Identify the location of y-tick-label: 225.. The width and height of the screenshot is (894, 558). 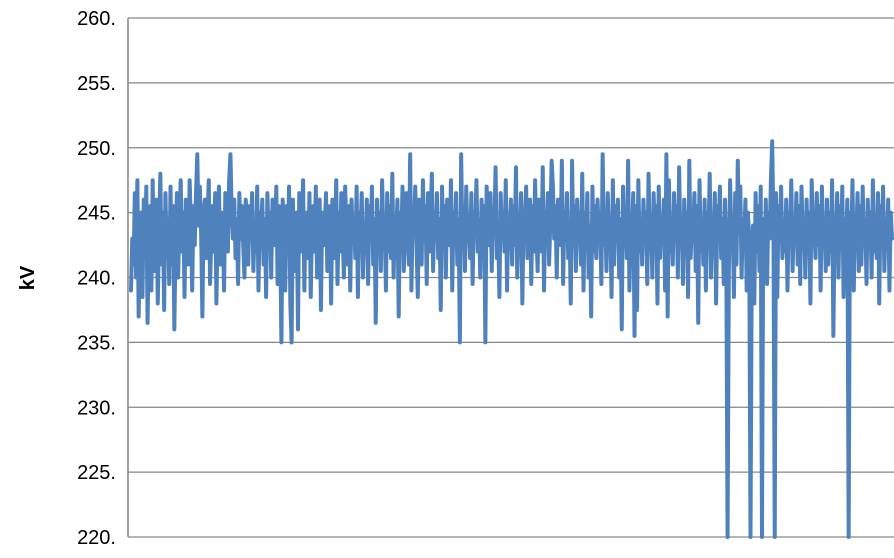
(96, 473).